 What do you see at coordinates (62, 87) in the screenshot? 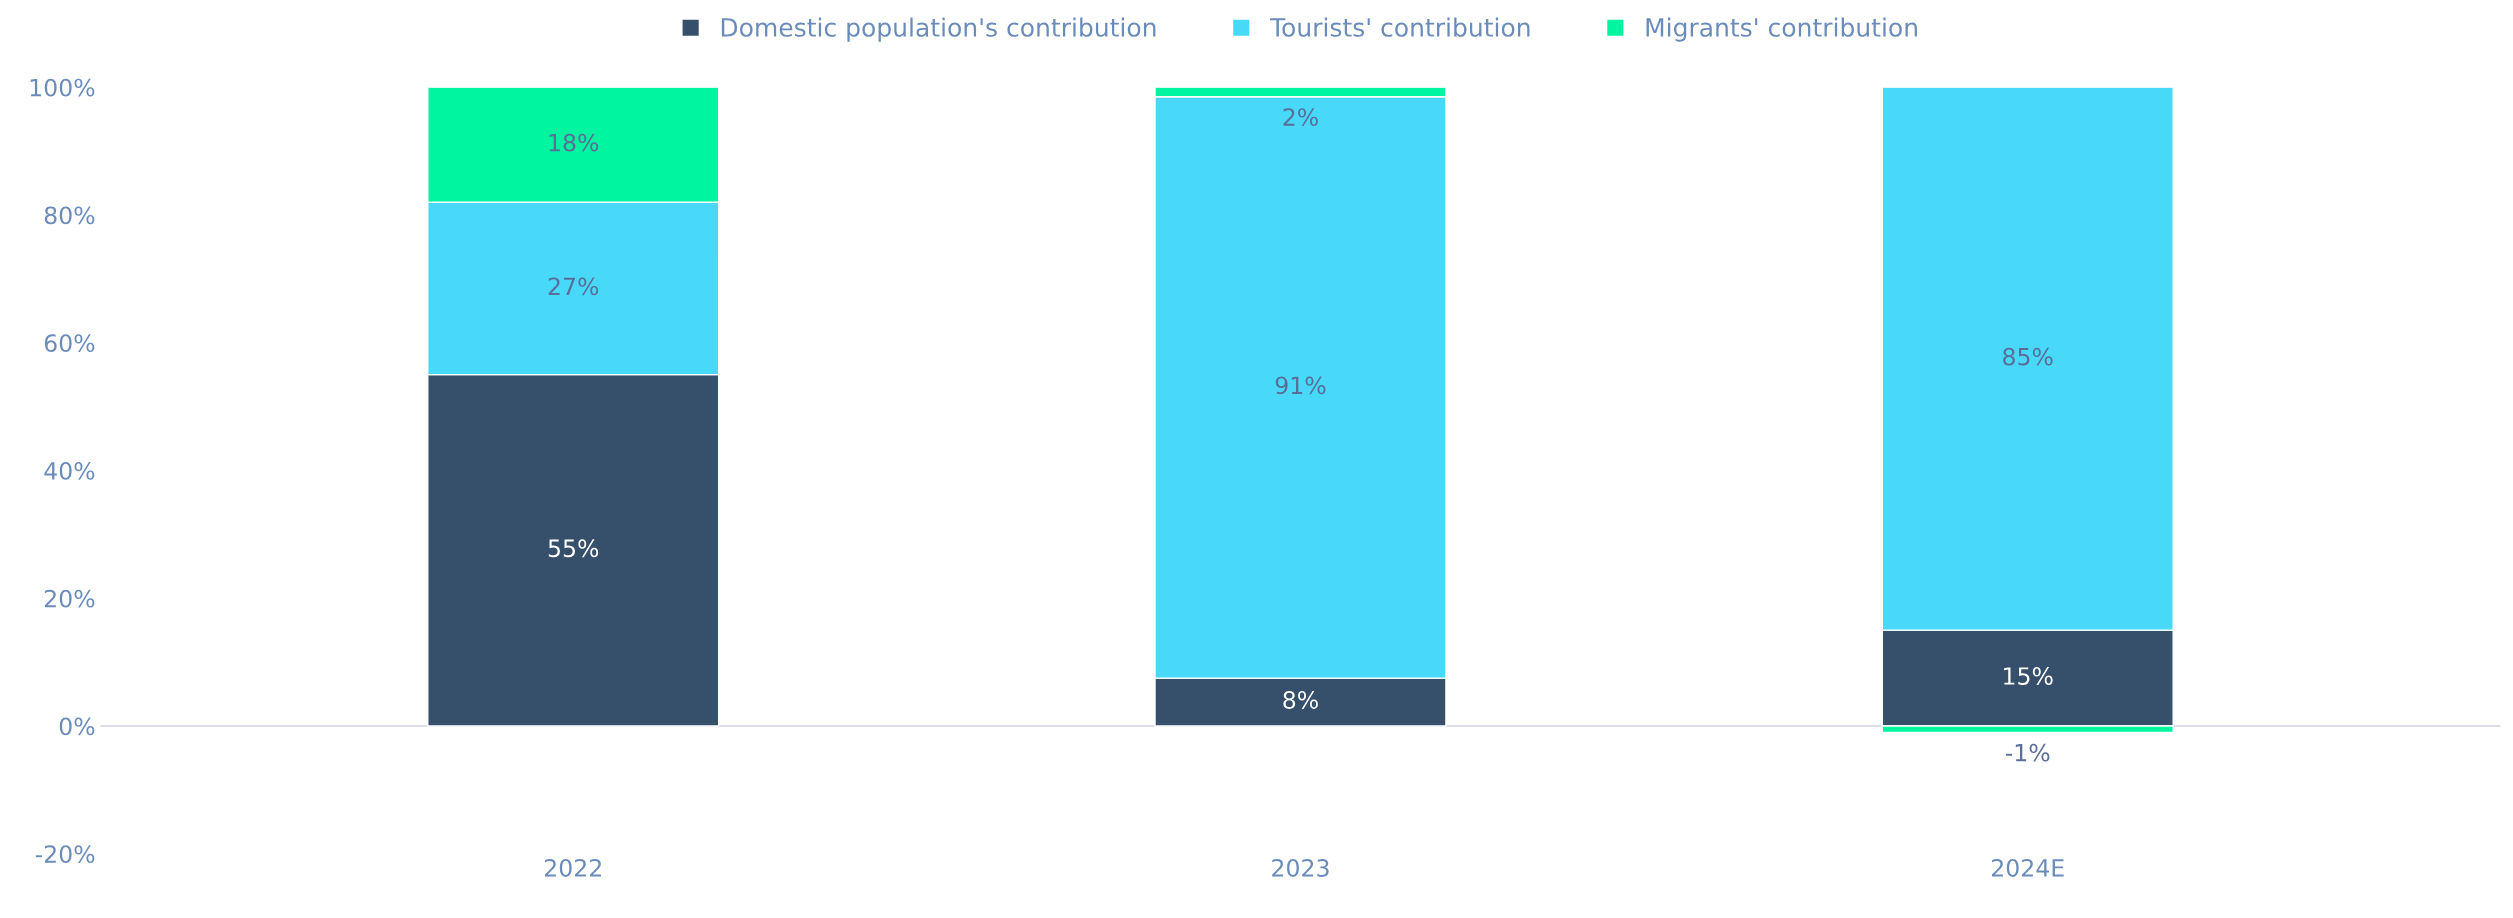
I see `y-tick-label: 100%` at bounding box center [62, 87].